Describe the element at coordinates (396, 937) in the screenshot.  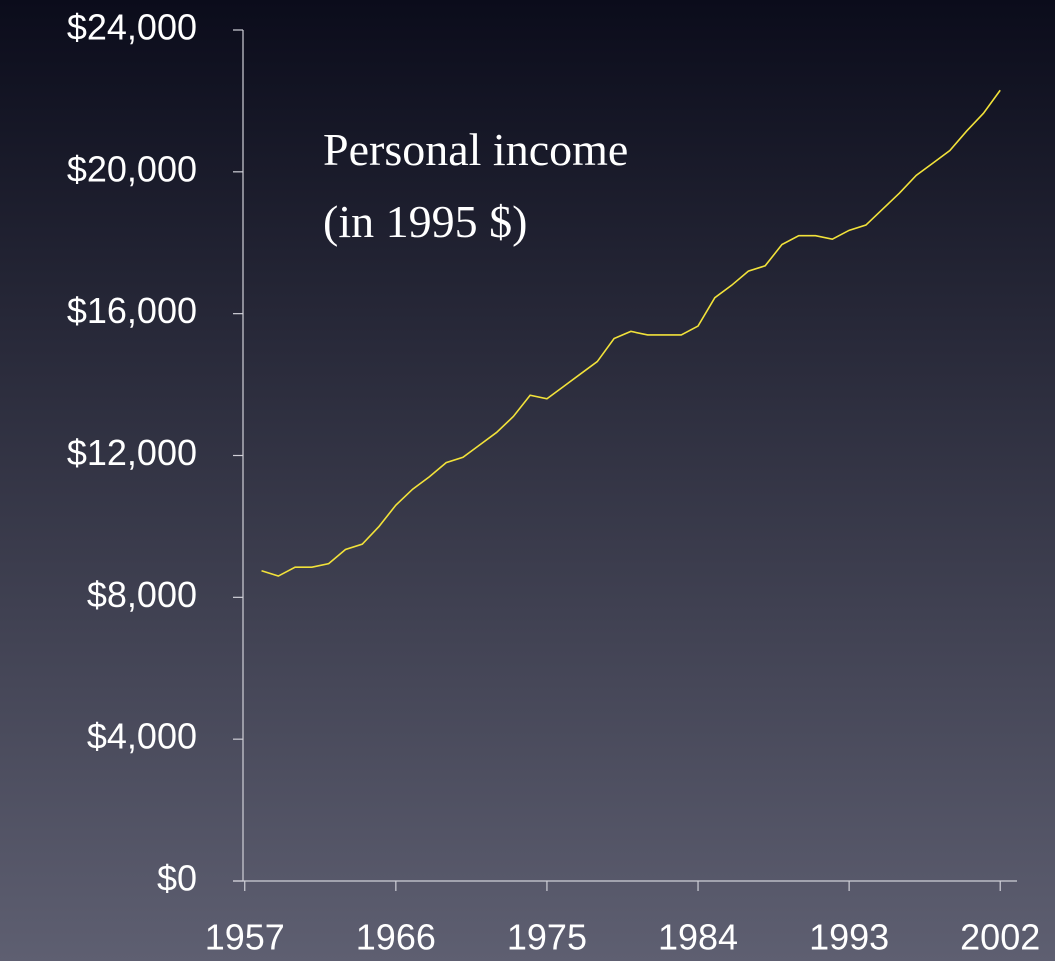
I see `x-tick-label: 1966` at that location.